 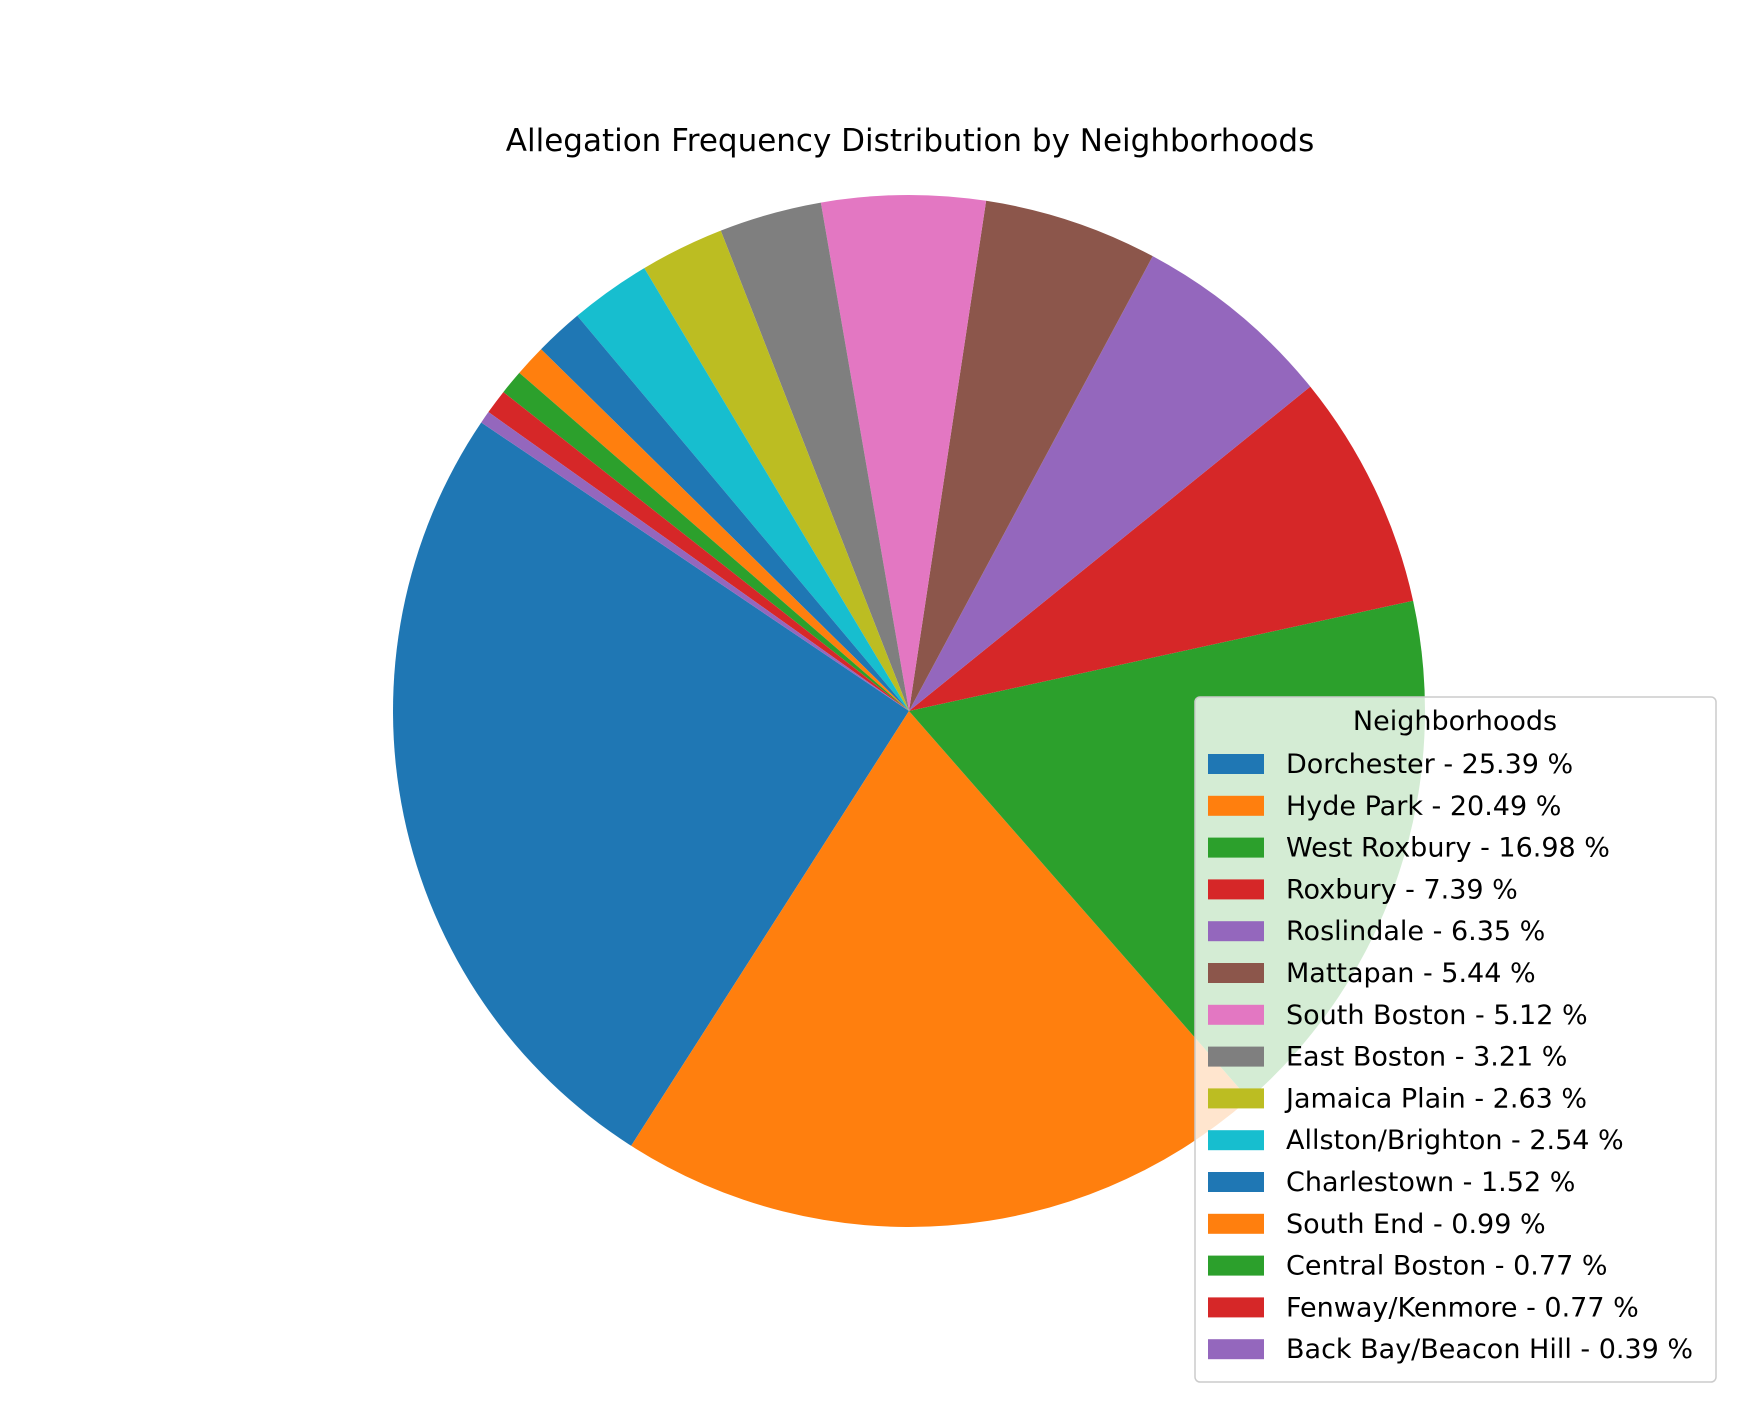 I want to click on pie-slice-fenway-kenmore, so click(x=698, y=551).